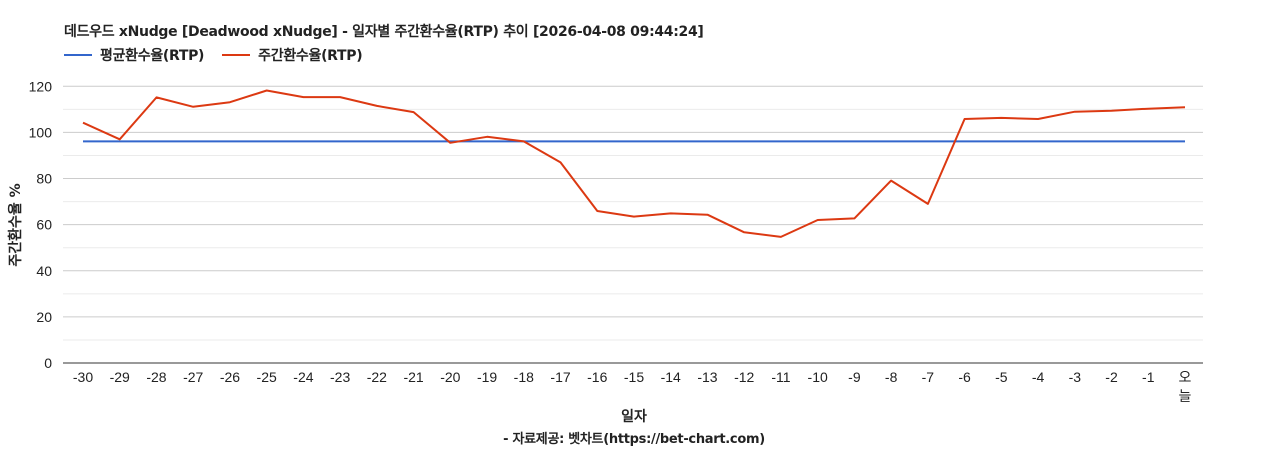 The image size is (1268, 450). What do you see at coordinates (48, 363) in the screenshot?
I see `y-tick-label: 0` at bounding box center [48, 363].